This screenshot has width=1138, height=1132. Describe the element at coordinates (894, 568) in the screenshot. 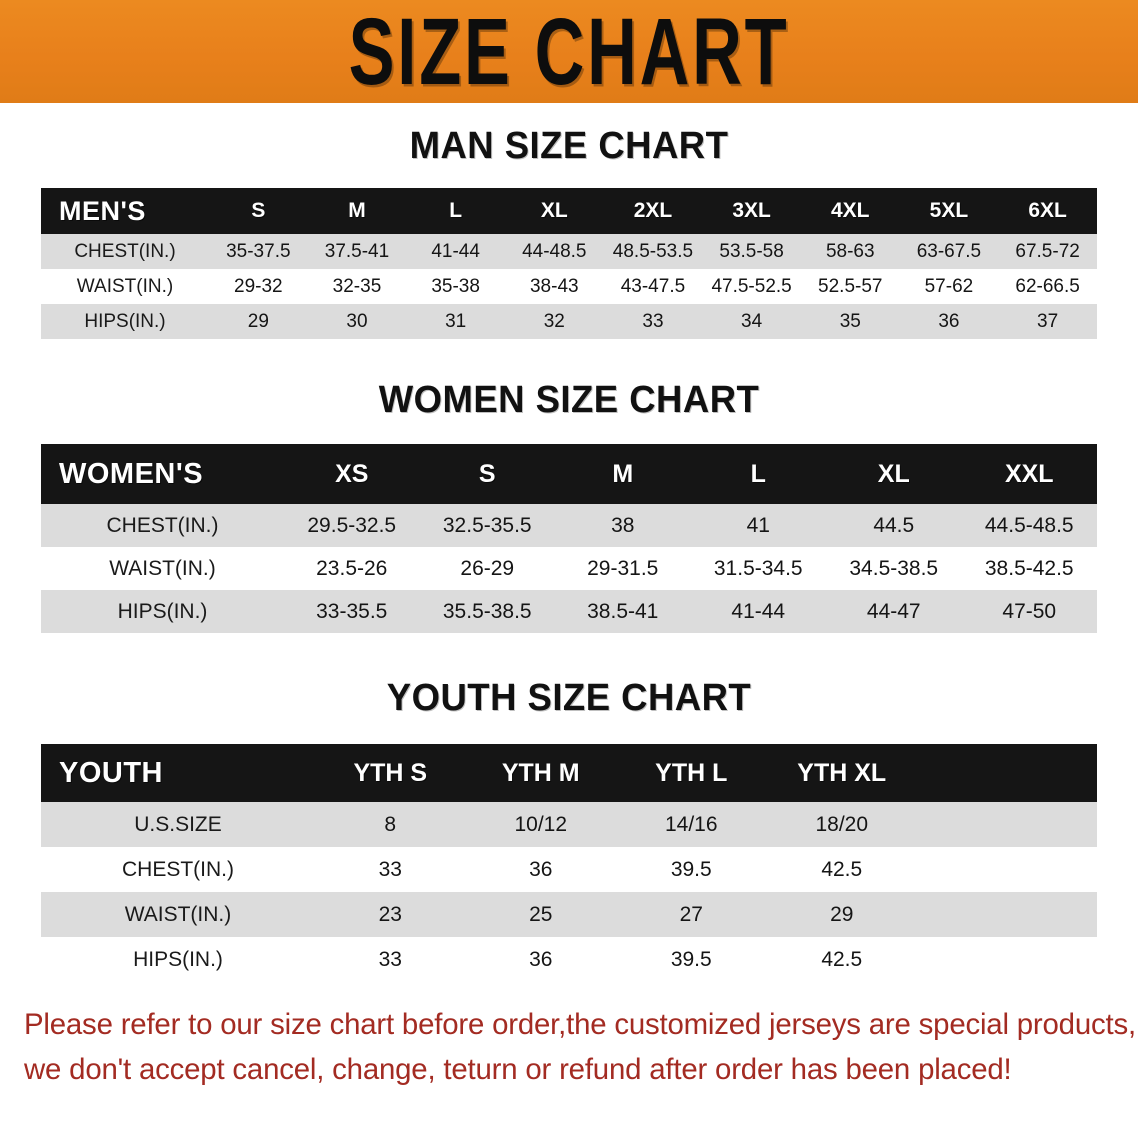

I see `table-cell: 34.5-38.5` at that location.